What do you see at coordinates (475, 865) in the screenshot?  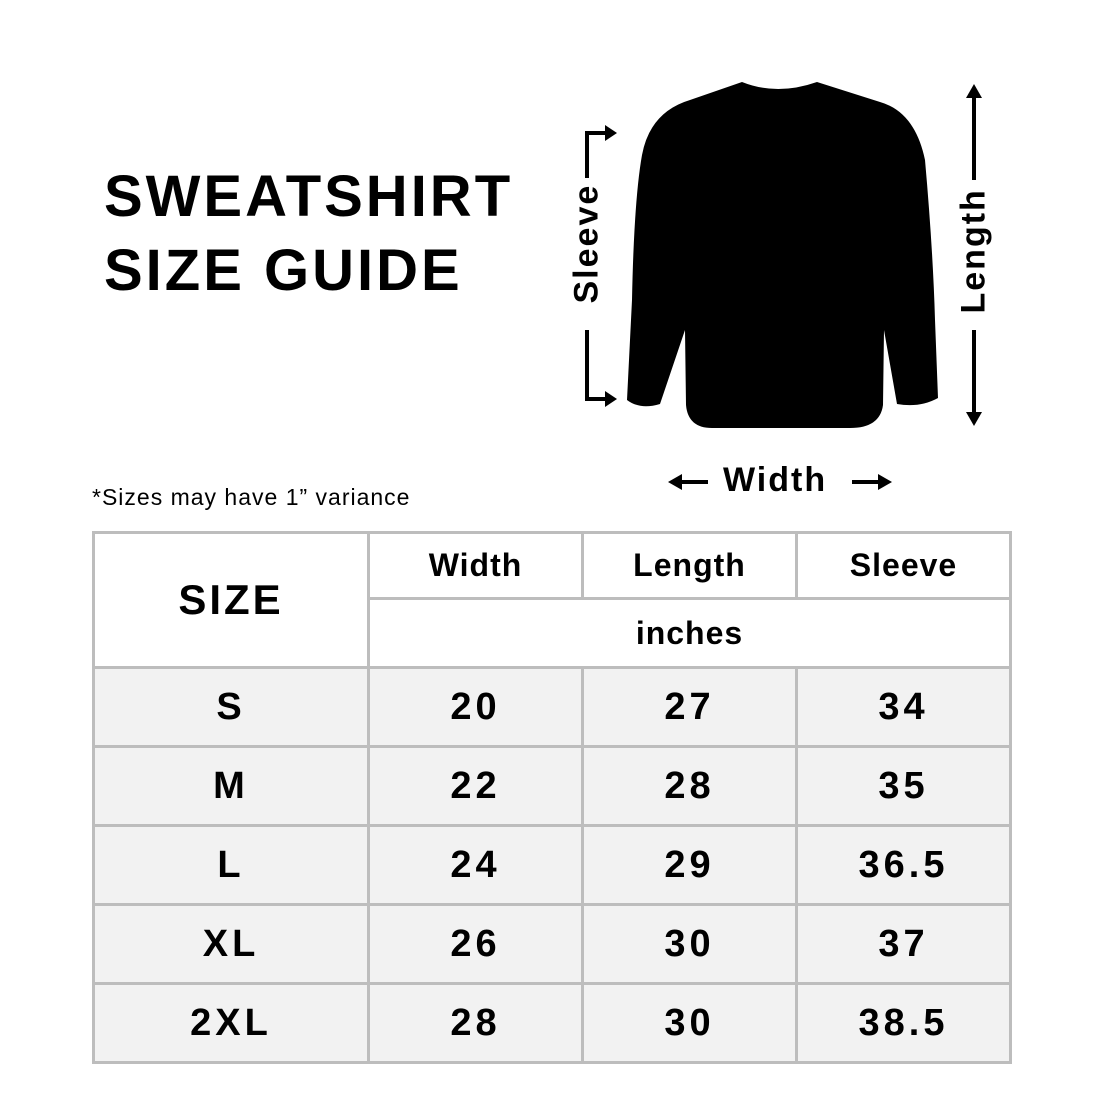 I see `width-cell: 24` at bounding box center [475, 865].